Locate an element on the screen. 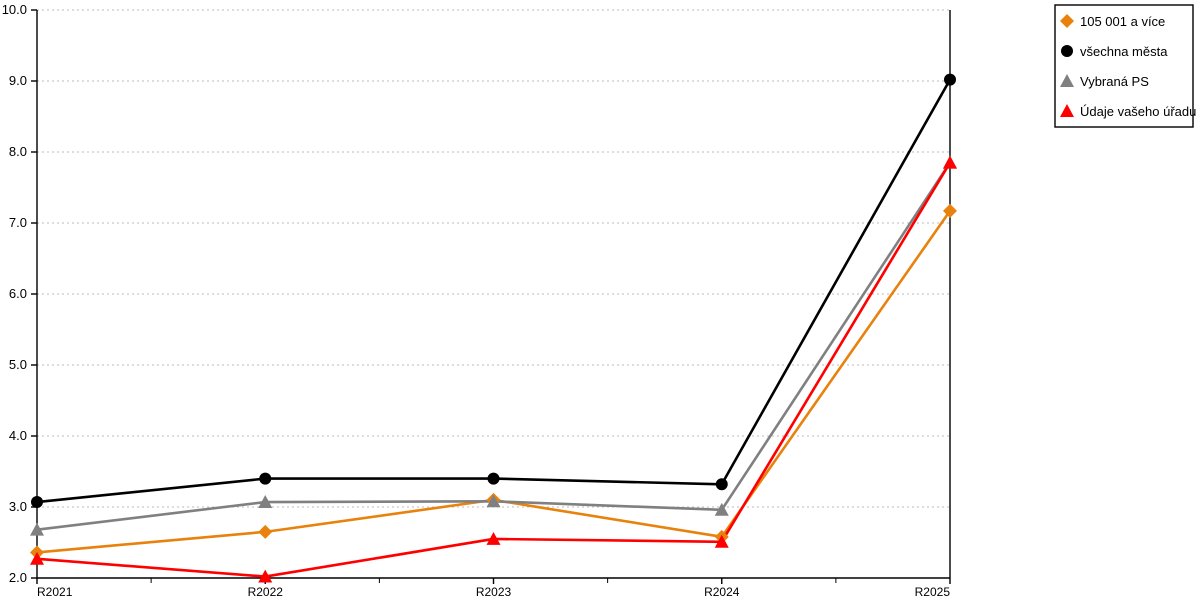 This screenshot has width=1200, height=600. legend-item: 105 001 a více is located at coordinates (1112, 21).